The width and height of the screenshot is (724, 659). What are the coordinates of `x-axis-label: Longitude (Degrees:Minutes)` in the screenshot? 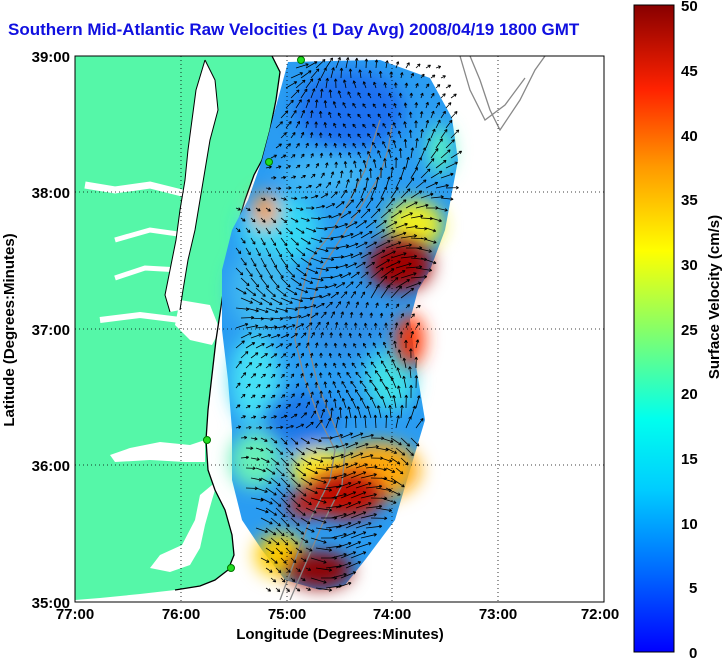 It's located at (340, 634).